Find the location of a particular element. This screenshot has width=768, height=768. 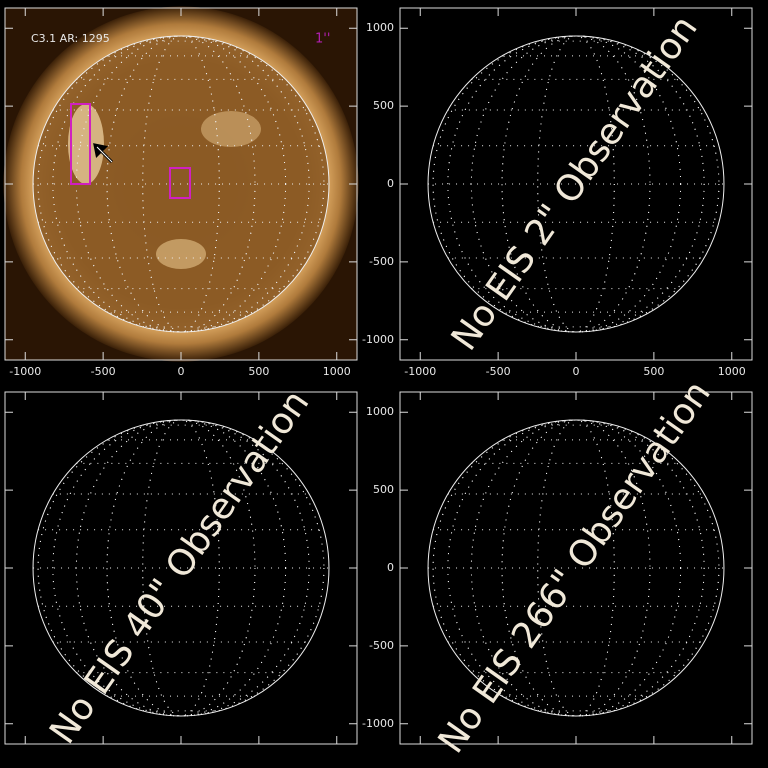

panel-label: C3.1 AR: 1295 is located at coordinates (70, 38).